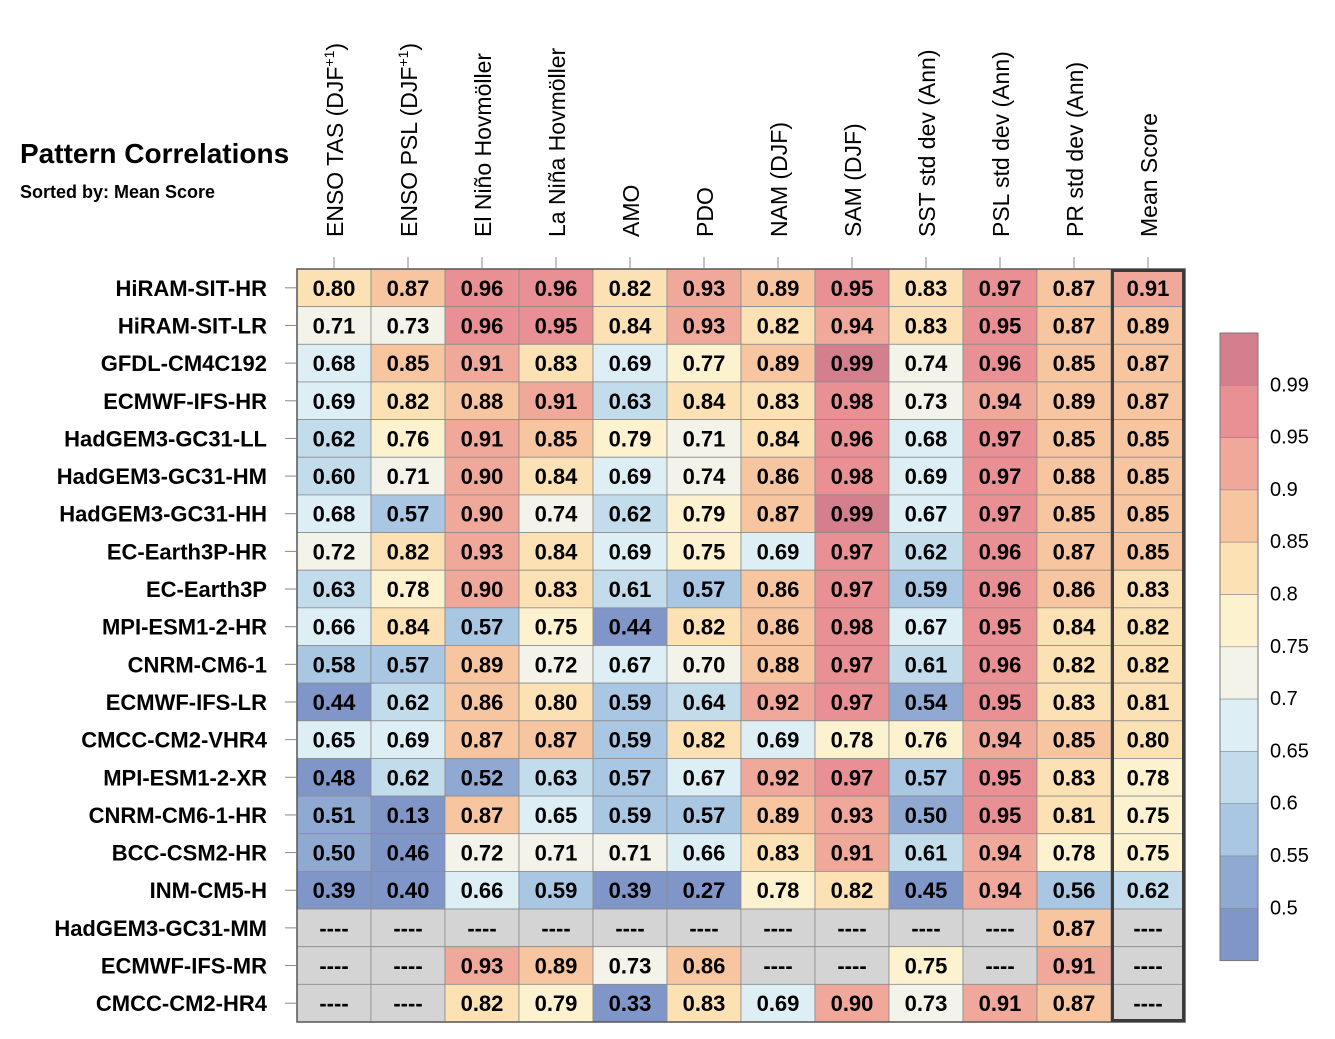  Describe the element at coordinates (852, 401) in the screenshot. I see `cell-value-label: 0.98` at that location.